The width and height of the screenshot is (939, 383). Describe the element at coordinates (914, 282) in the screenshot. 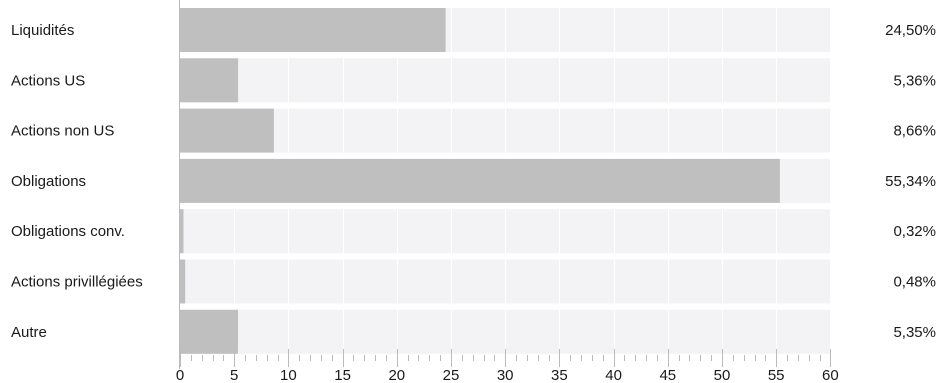

I see `value-label: 0,48%` at that location.